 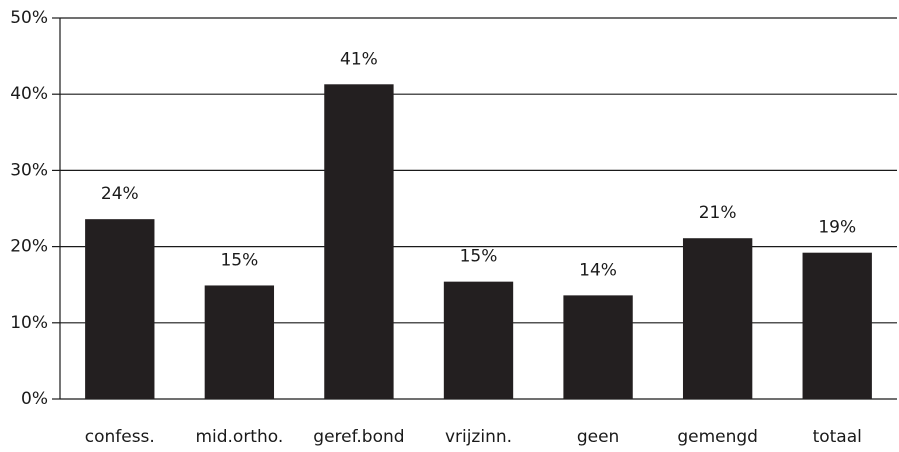 What do you see at coordinates (718, 213) in the screenshot?
I see `value-label: 21%` at bounding box center [718, 213].